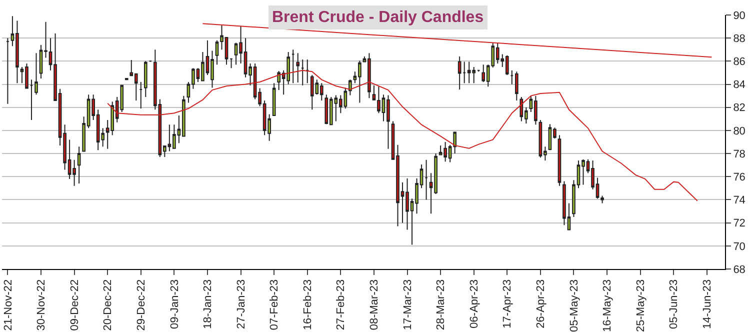 This screenshot has width=752, height=336. I want to click on x-tick-label: 25-May-23, so click(640, 305).